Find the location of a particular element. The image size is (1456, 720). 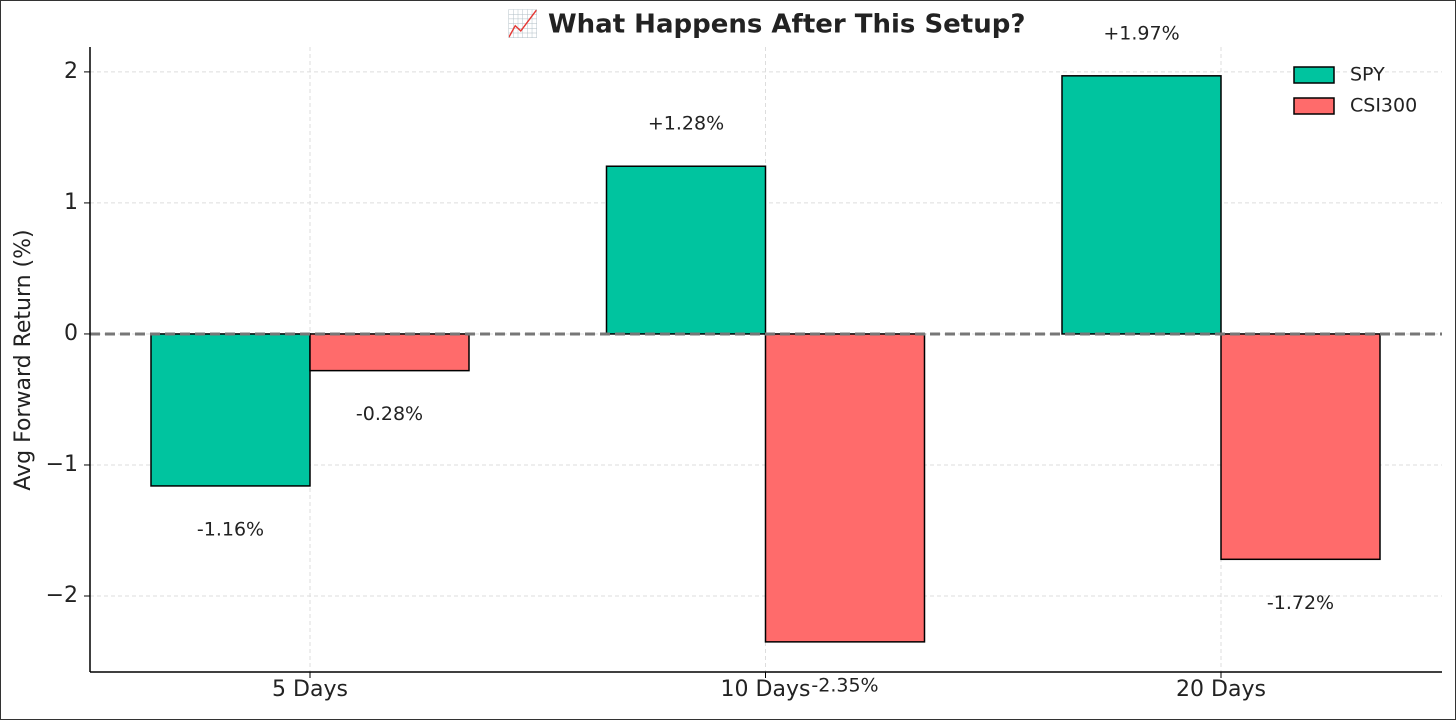

y-tick-label: 0 is located at coordinates (71, 333).